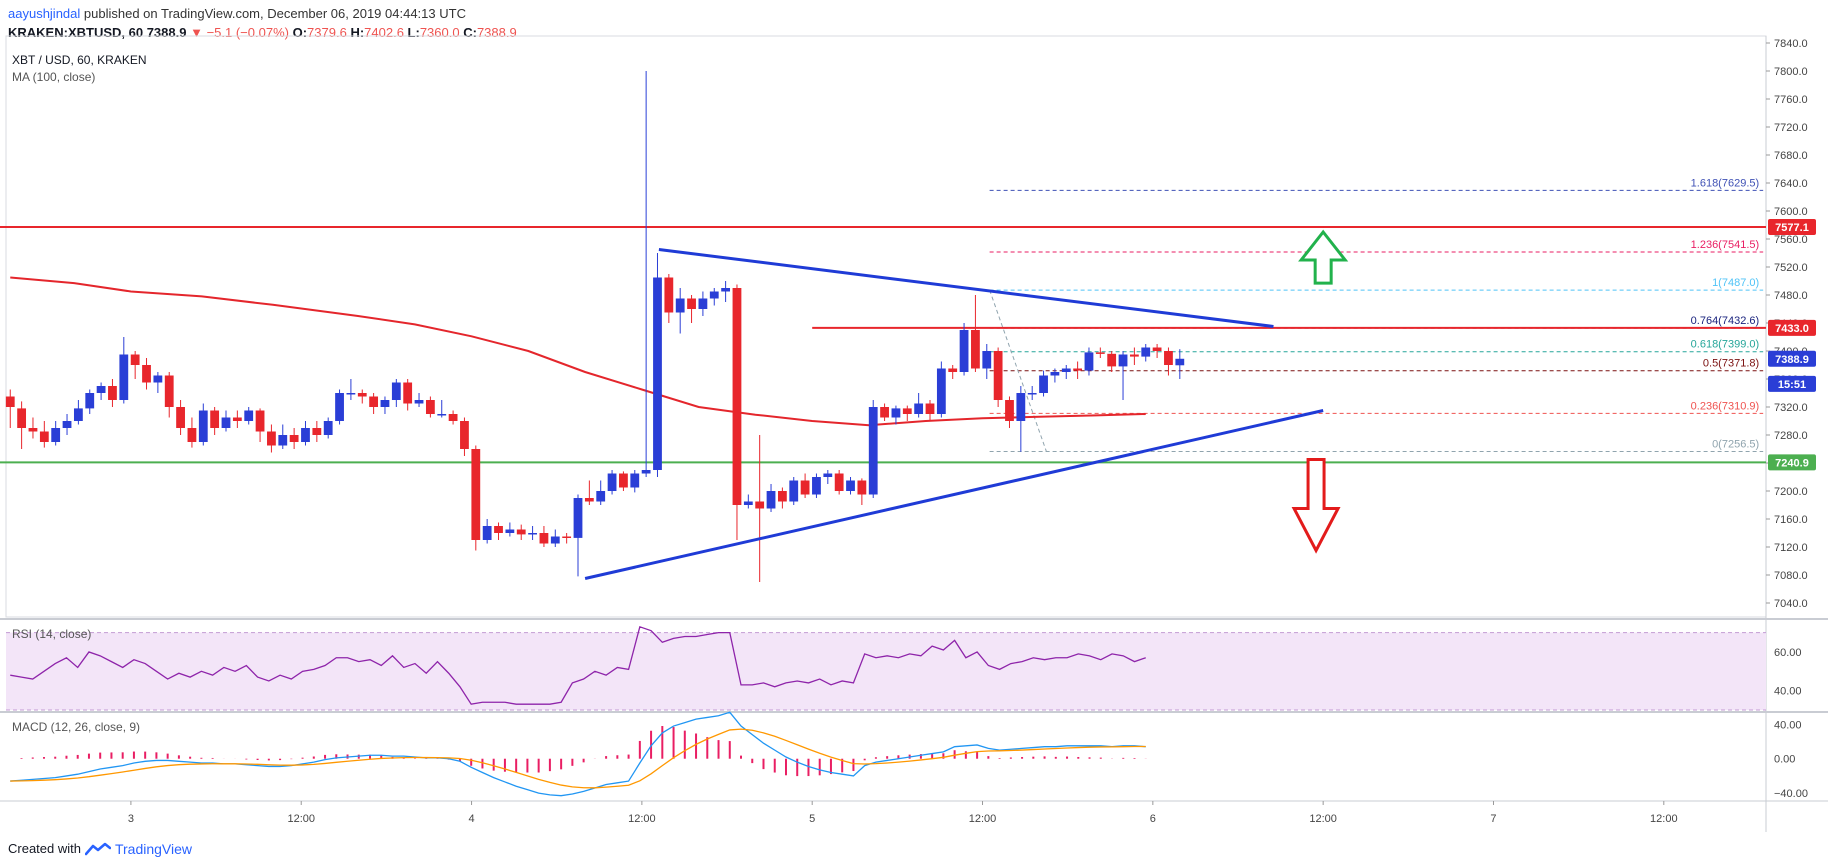 This screenshot has height=868, width=1828. Describe the element at coordinates (1493, 819) in the screenshot. I see `x-tick-label: 7` at that location.